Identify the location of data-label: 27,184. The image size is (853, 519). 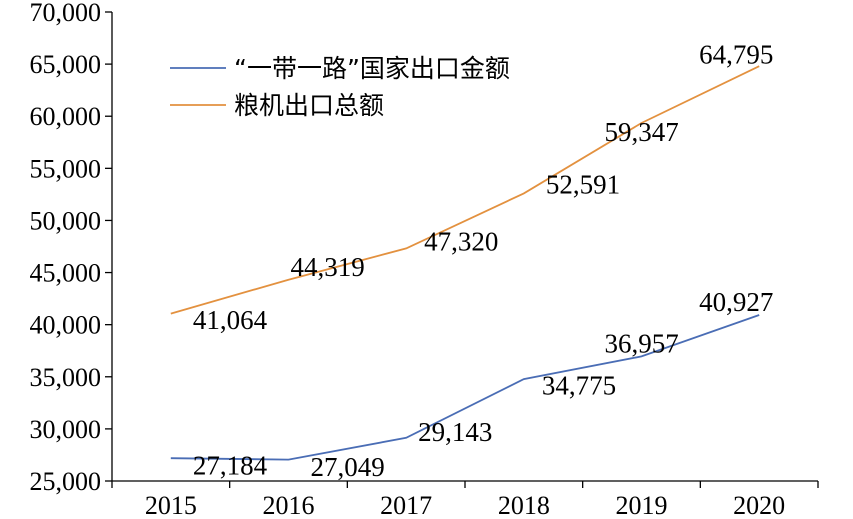
(230, 465).